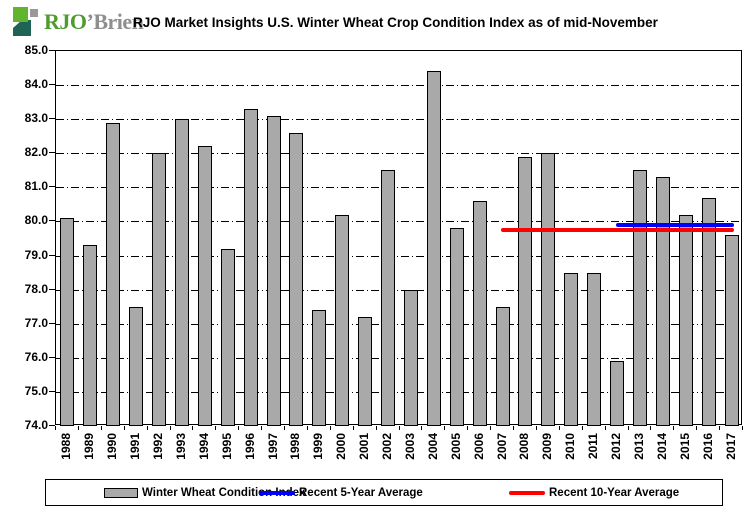 This screenshot has width=756, height=516. Describe the element at coordinates (398, 188) in the screenshot. I see `gridline-81.0` at that location.